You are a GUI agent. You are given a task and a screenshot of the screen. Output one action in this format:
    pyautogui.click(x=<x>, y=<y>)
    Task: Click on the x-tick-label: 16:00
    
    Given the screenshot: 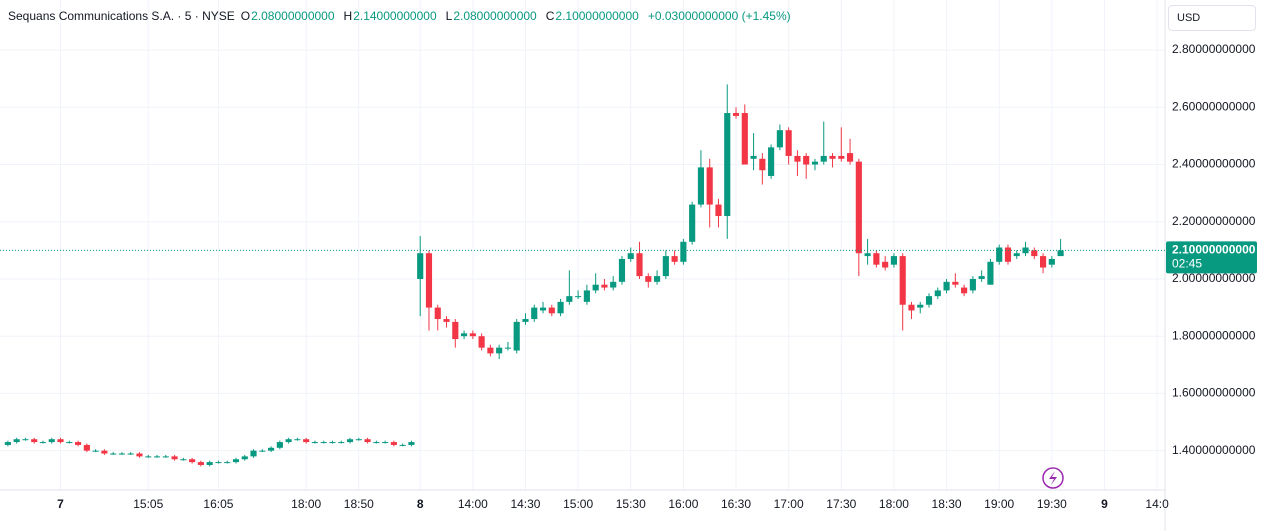 What is the action you would take?
    pyautogui.click(x=683, y=504)
    